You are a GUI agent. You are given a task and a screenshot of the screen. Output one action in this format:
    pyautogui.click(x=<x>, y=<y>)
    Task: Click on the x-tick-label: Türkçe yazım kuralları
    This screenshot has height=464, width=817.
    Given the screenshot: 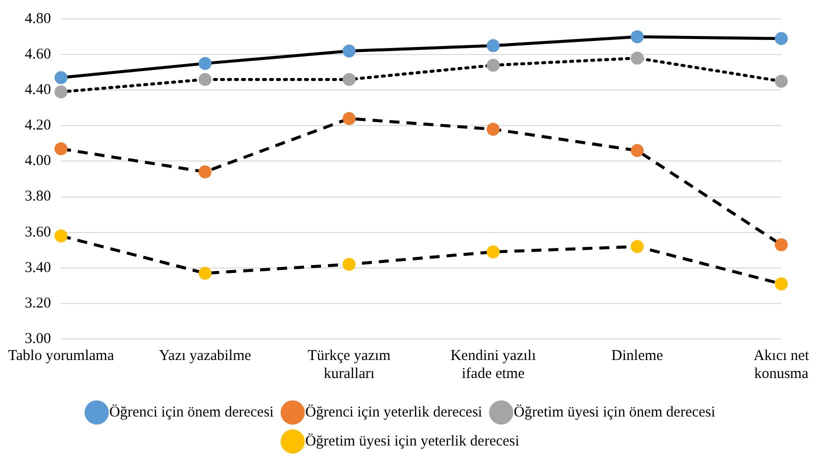 What is the action you would take?
    pyautogui.click(x=349, y=365)
    